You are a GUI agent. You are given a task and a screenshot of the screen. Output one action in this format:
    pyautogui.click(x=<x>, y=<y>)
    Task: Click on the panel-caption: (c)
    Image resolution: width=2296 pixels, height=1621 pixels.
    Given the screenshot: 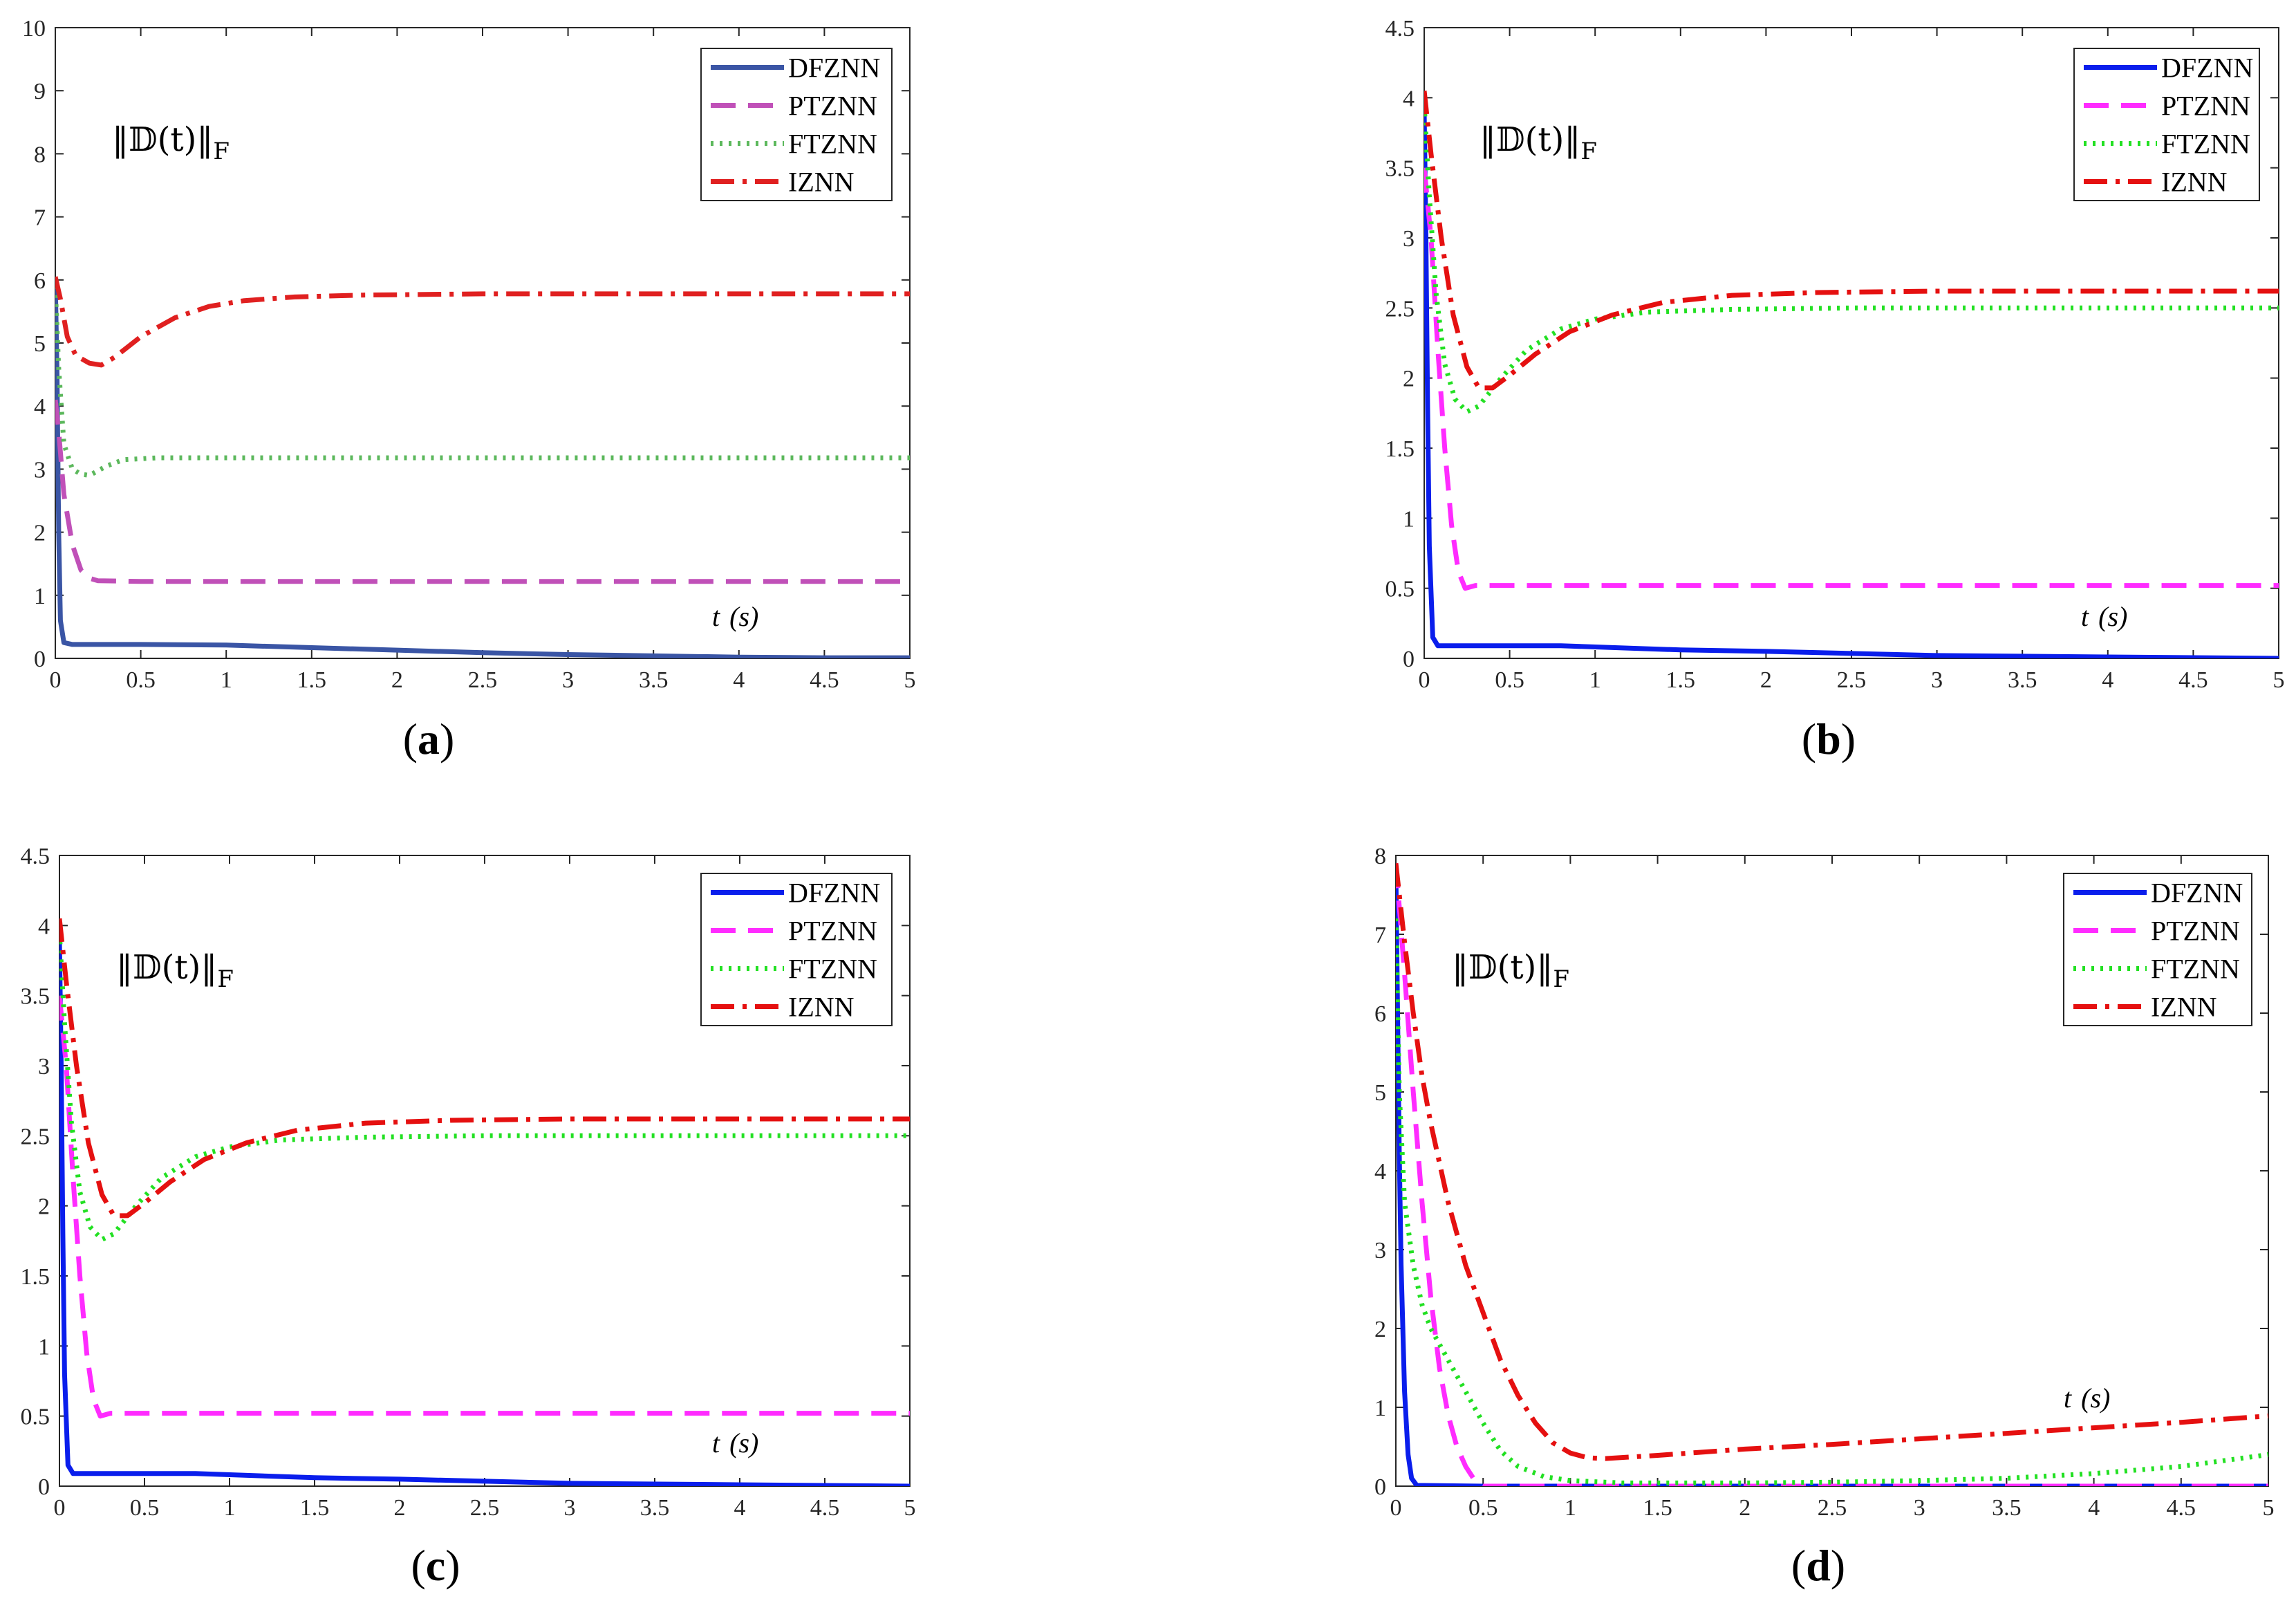 What is the action you would take?
    pyautogui.click(x=435, y=1565)
    